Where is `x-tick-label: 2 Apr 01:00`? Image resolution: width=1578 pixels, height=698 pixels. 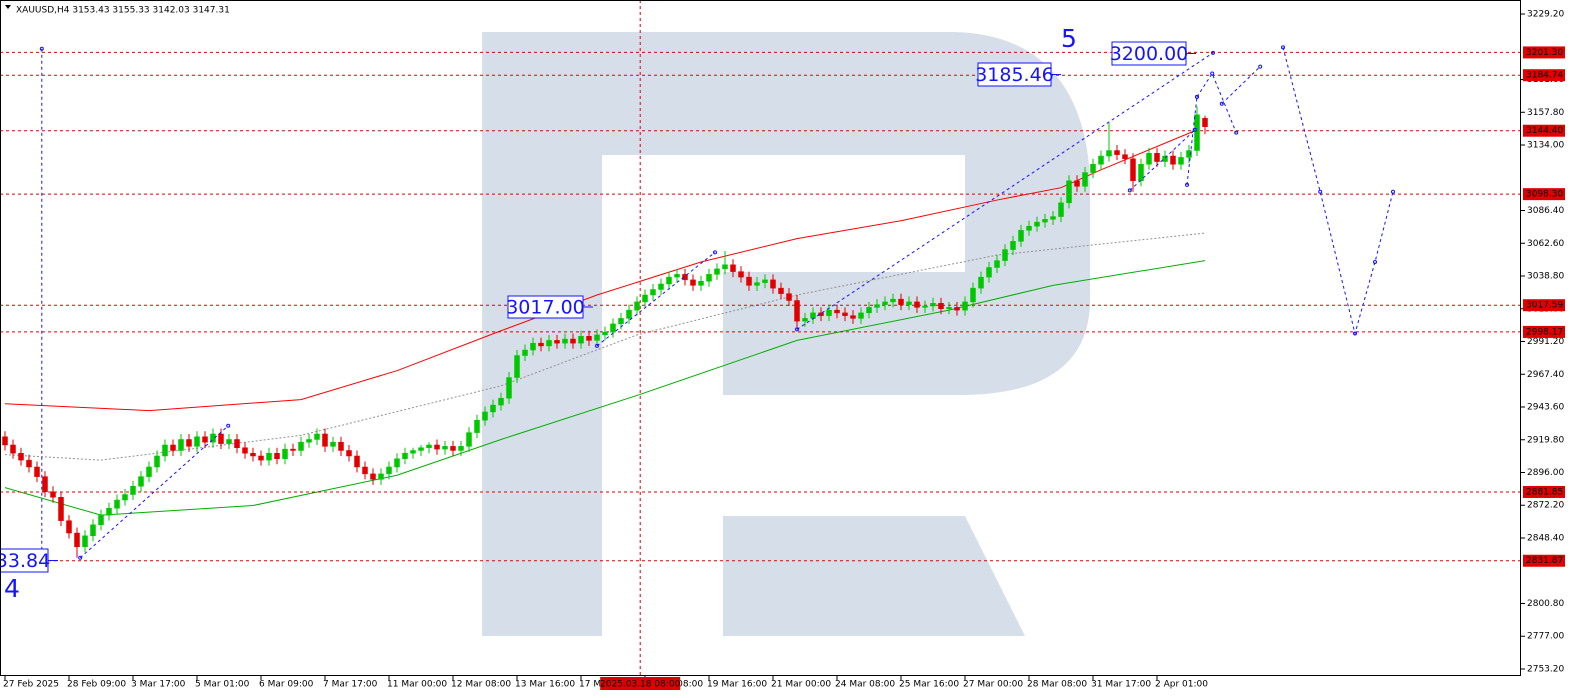
x-tick-label: 2 Apr 01:00 is located at coordinates (1181, 685).